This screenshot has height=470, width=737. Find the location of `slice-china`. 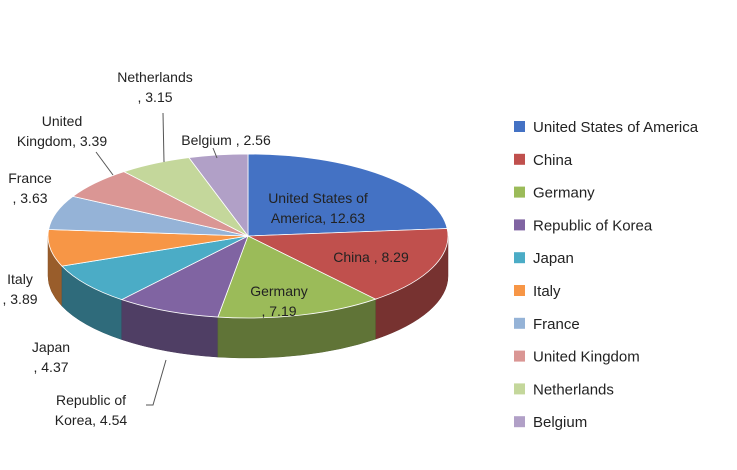

slice-china is located at coordinates (348, 264).